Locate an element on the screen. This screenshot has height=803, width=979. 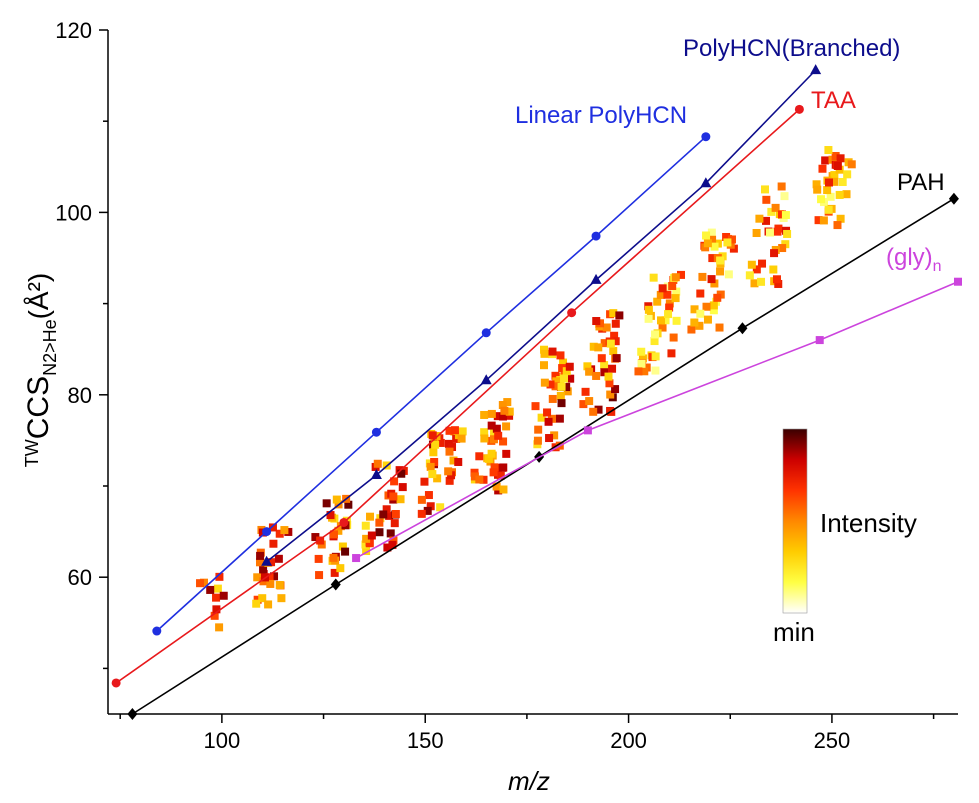
y-axis-title-unit: (Å²) is located at coordinates (38, 296).